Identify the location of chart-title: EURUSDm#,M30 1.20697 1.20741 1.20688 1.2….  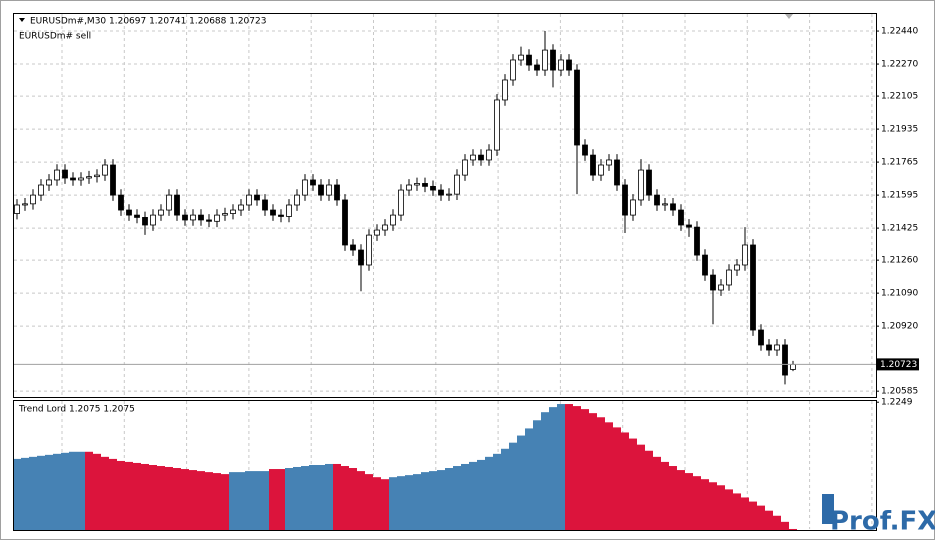
(148, 22).